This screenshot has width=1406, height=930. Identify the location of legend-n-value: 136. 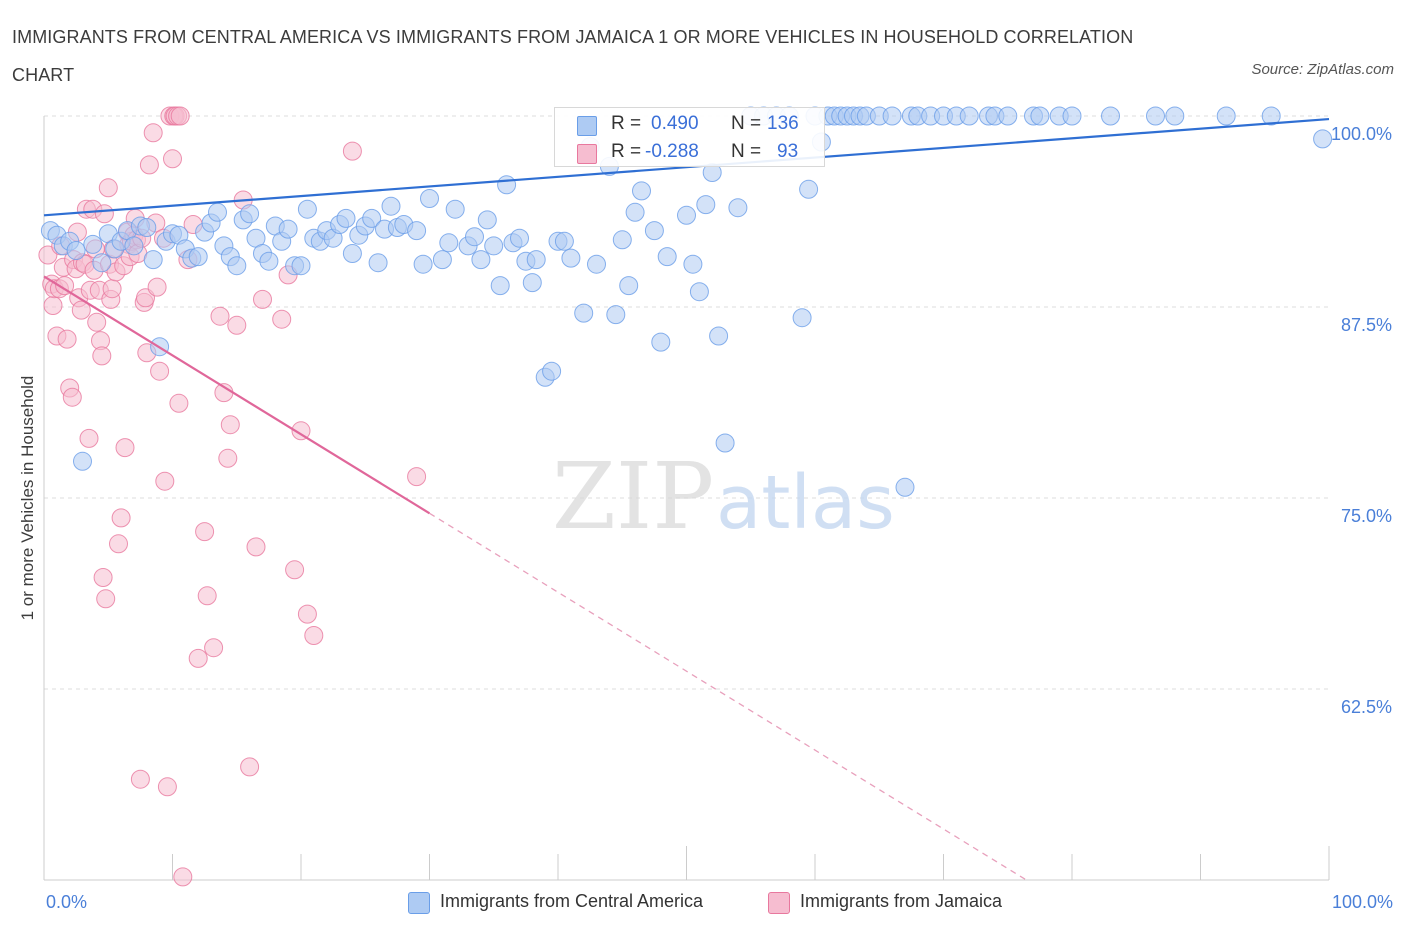
(783, 123).